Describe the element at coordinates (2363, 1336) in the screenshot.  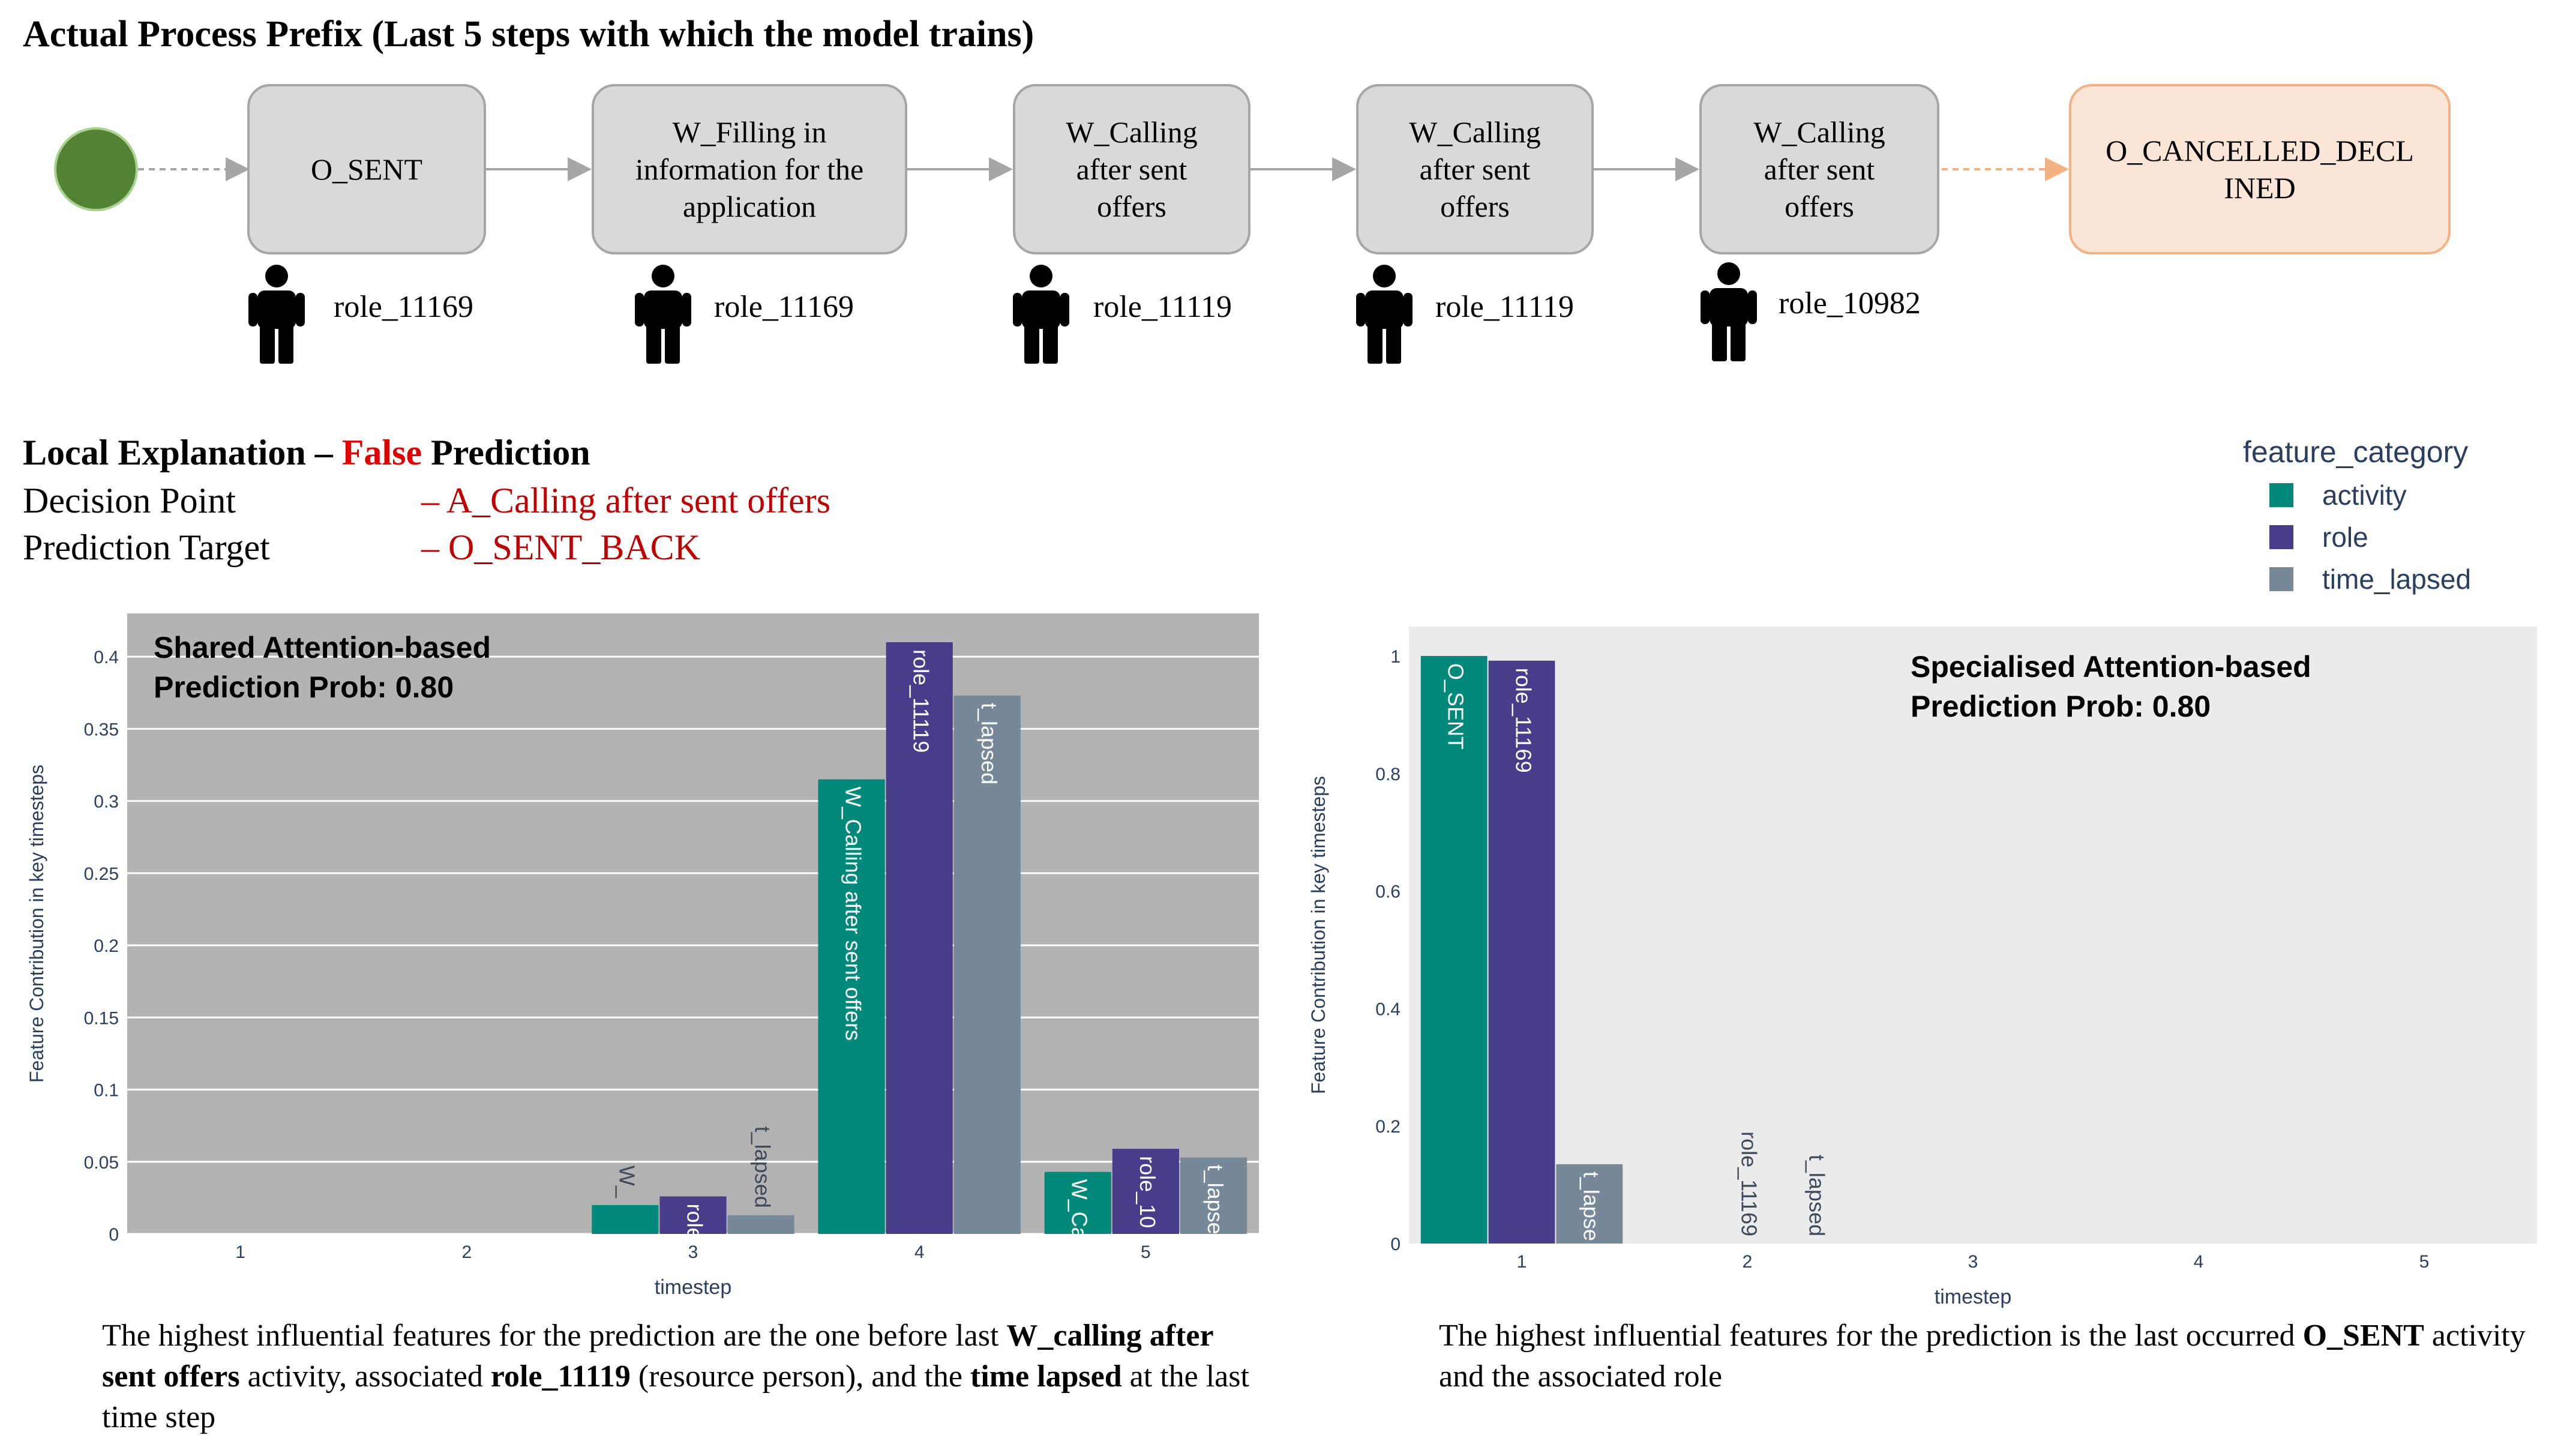
I see `caption-bold-text: O_SENT` at that location.